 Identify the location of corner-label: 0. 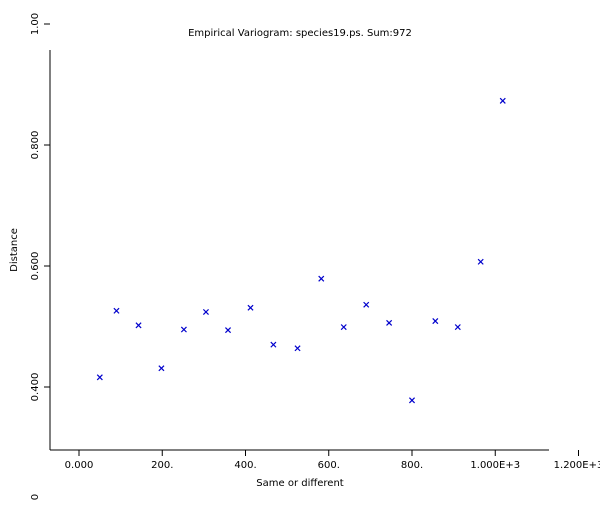
(35, 497).